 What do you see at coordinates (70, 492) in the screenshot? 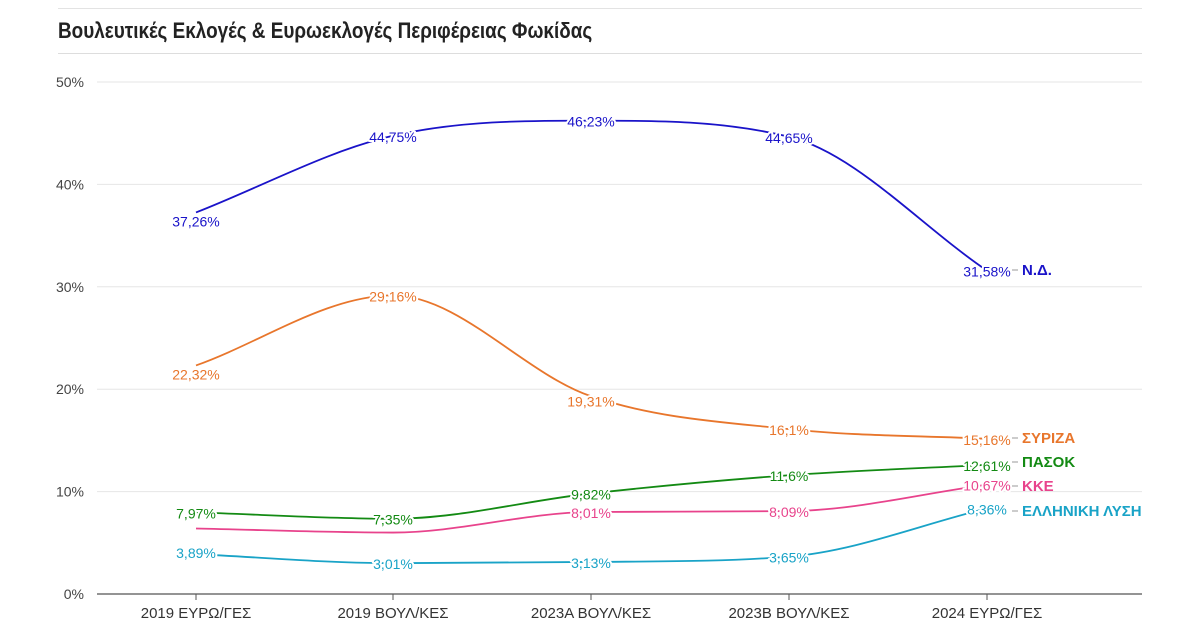
I see `y-tick-label: 10%` at bounding box center [70, 492].